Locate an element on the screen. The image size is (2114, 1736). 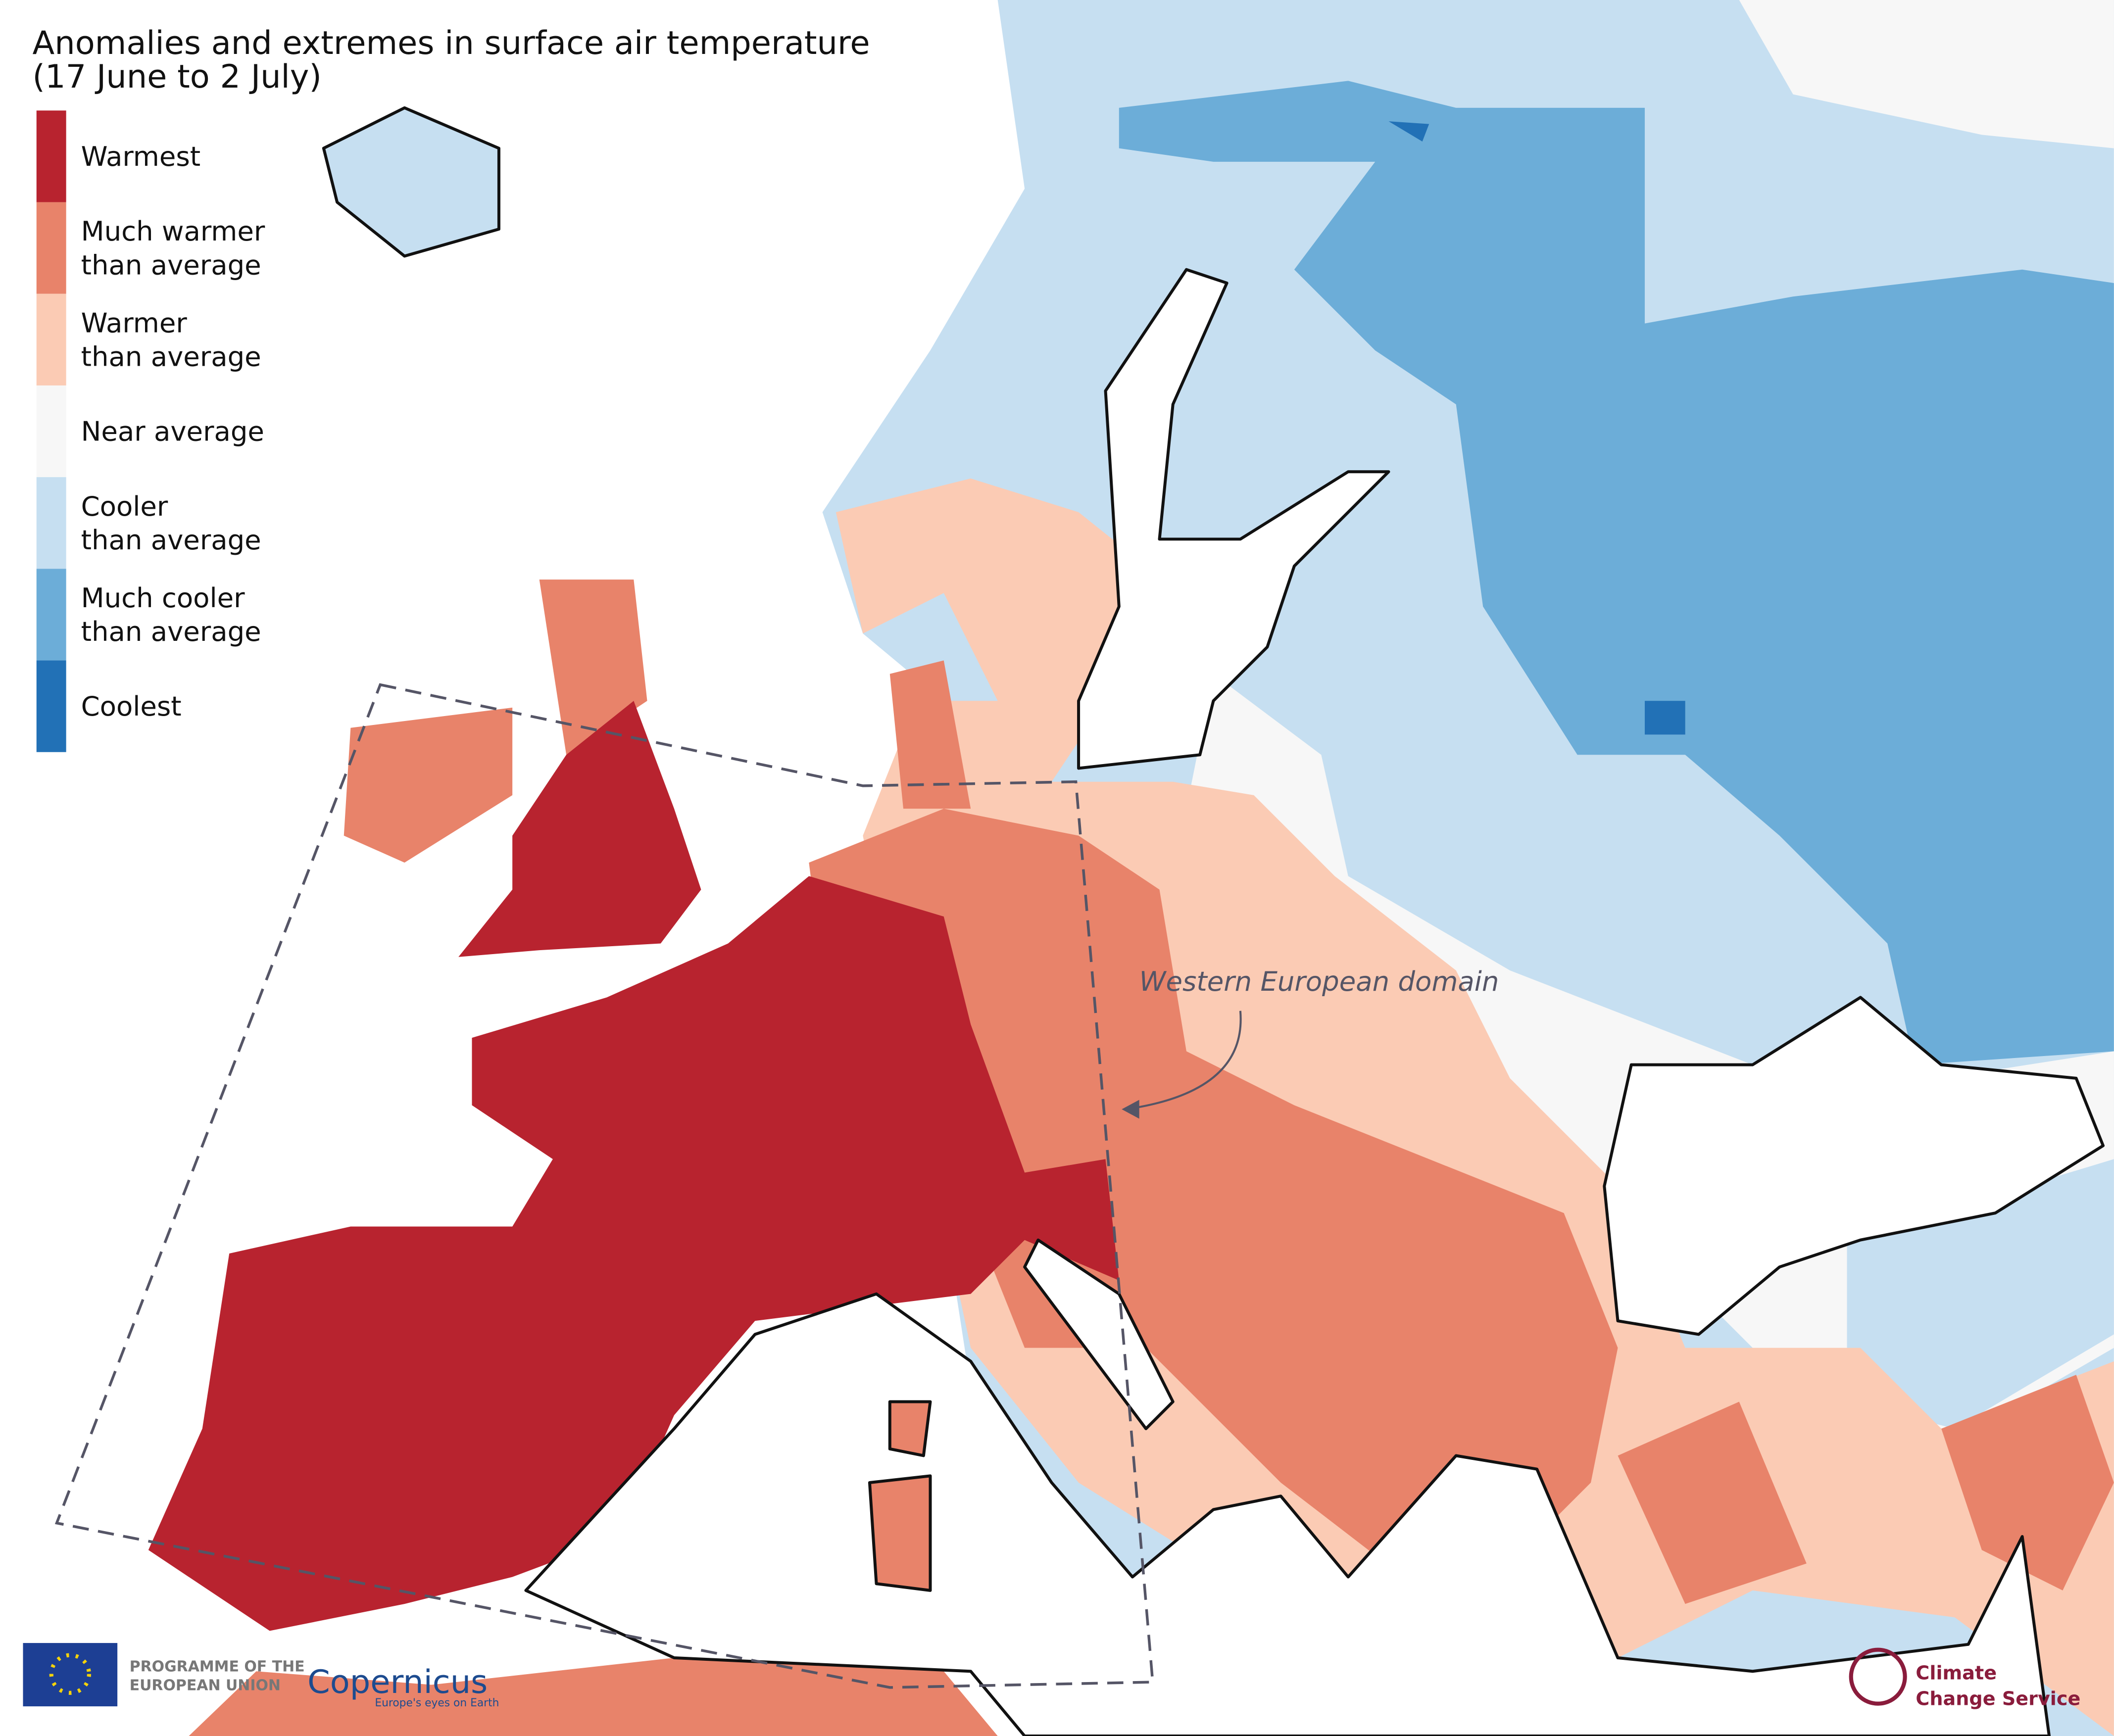
land-africa is located at coordinates (593, 1697).